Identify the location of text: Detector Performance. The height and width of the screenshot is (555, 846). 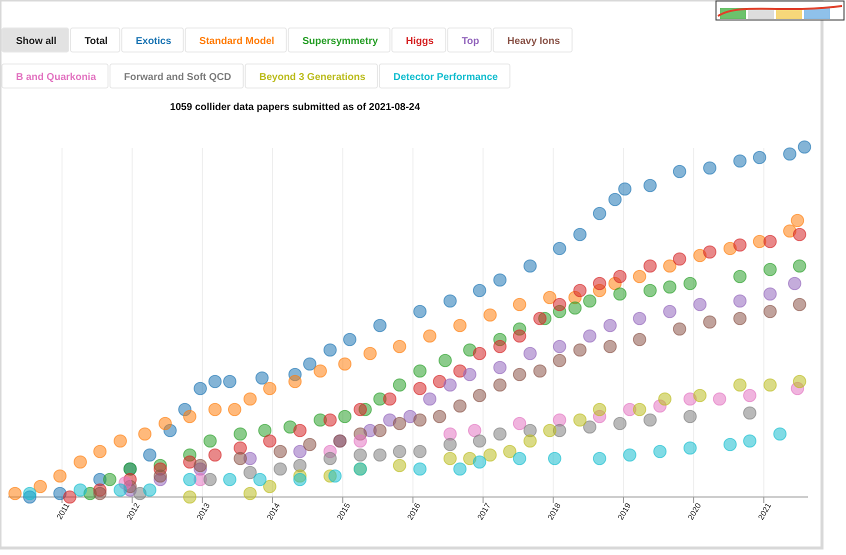
(445, 77).